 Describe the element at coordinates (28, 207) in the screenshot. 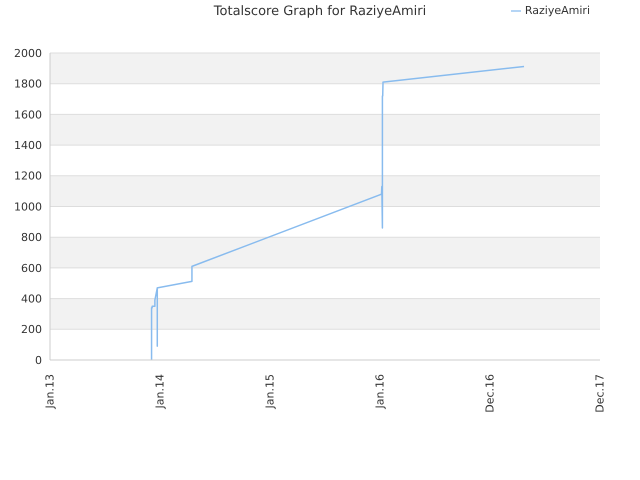

I see `y-tick-label: 1000` at that location.